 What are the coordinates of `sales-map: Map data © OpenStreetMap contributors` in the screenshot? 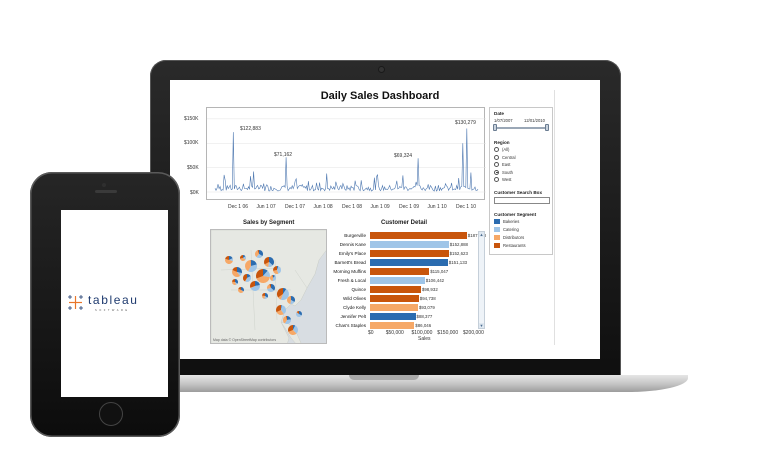 It's located at (268, 286).